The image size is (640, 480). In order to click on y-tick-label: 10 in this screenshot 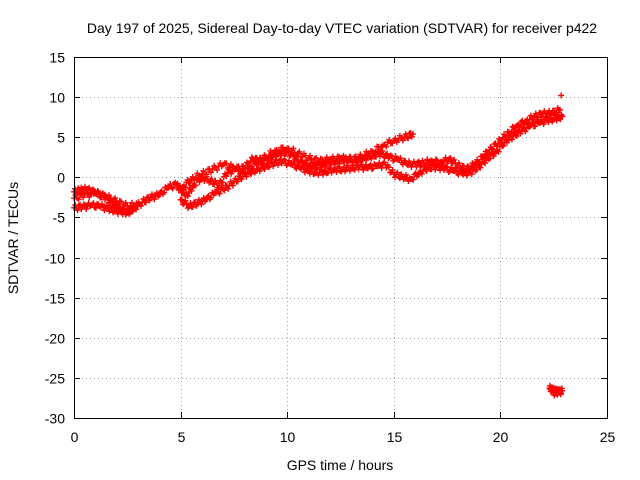, I will do `click(57, 98)`.